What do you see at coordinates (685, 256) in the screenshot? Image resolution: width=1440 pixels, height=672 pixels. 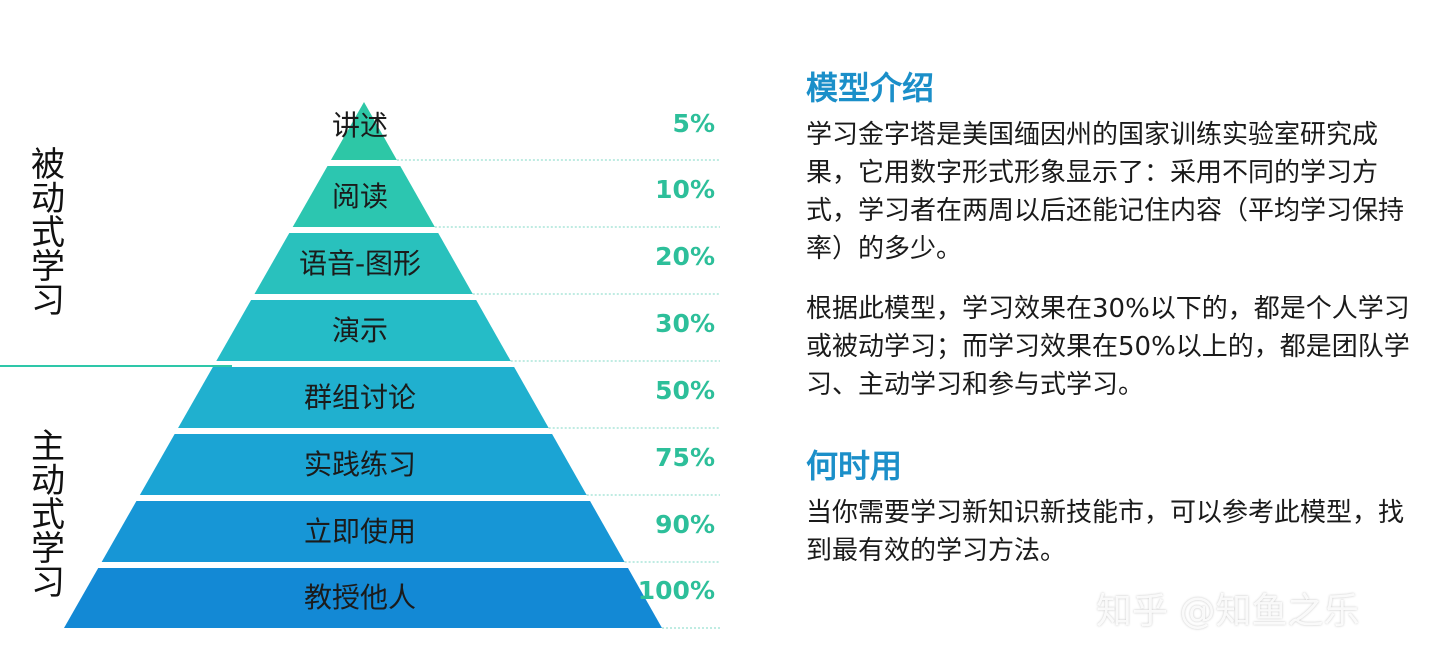 I see `retention-percent: 20%` at bounding box center [685, 256].